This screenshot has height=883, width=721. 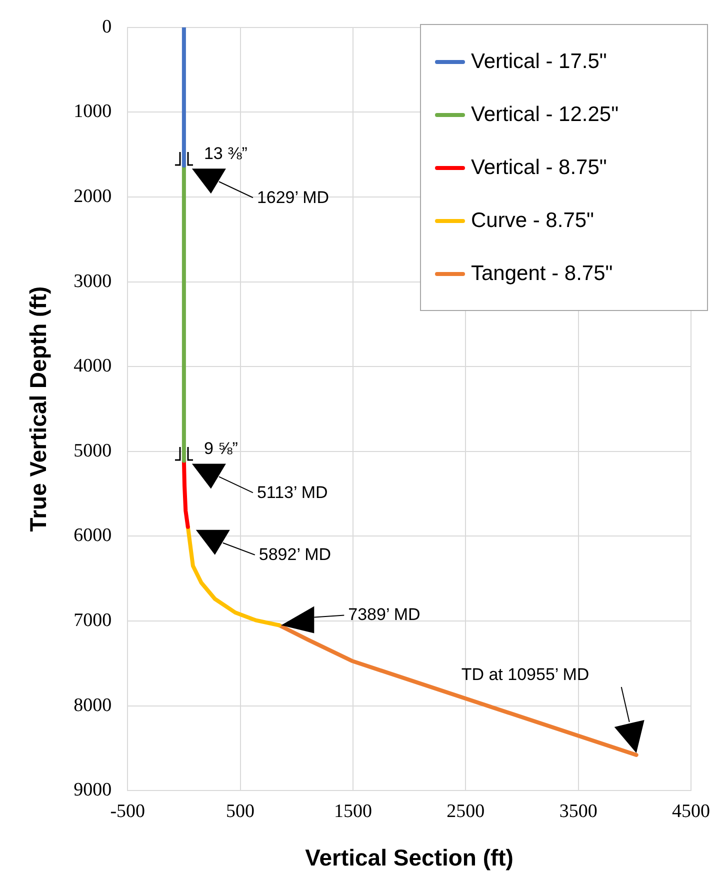 I want to click on annotation: 5892’ MD, so click(x=295, y=554).